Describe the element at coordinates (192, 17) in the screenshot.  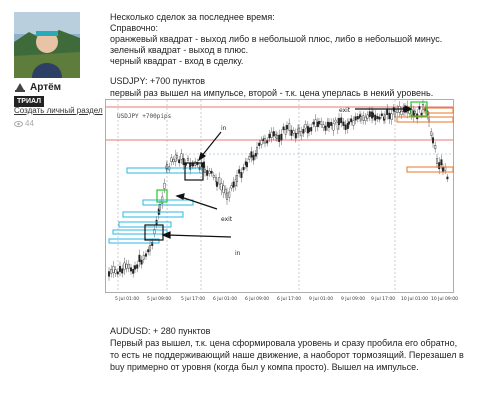
I see `post-line: Несколько сделок за последнее время:` at that location.